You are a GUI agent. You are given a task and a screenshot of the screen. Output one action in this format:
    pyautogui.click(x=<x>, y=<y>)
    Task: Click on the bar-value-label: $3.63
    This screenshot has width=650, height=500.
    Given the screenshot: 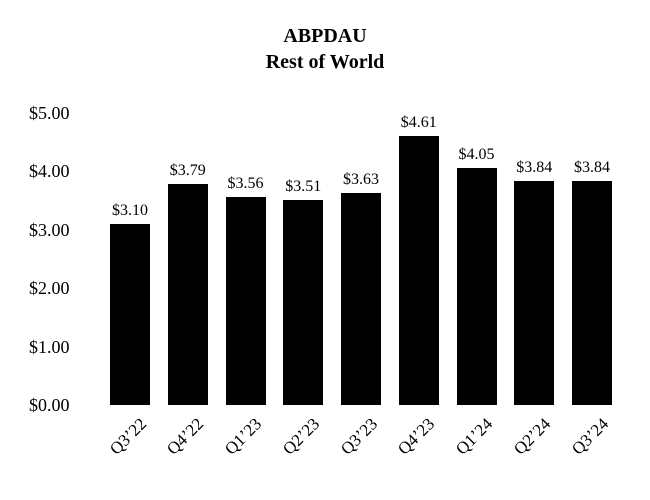 What is the action you would take?
    pyautogui.click(x=361, y=180)
    